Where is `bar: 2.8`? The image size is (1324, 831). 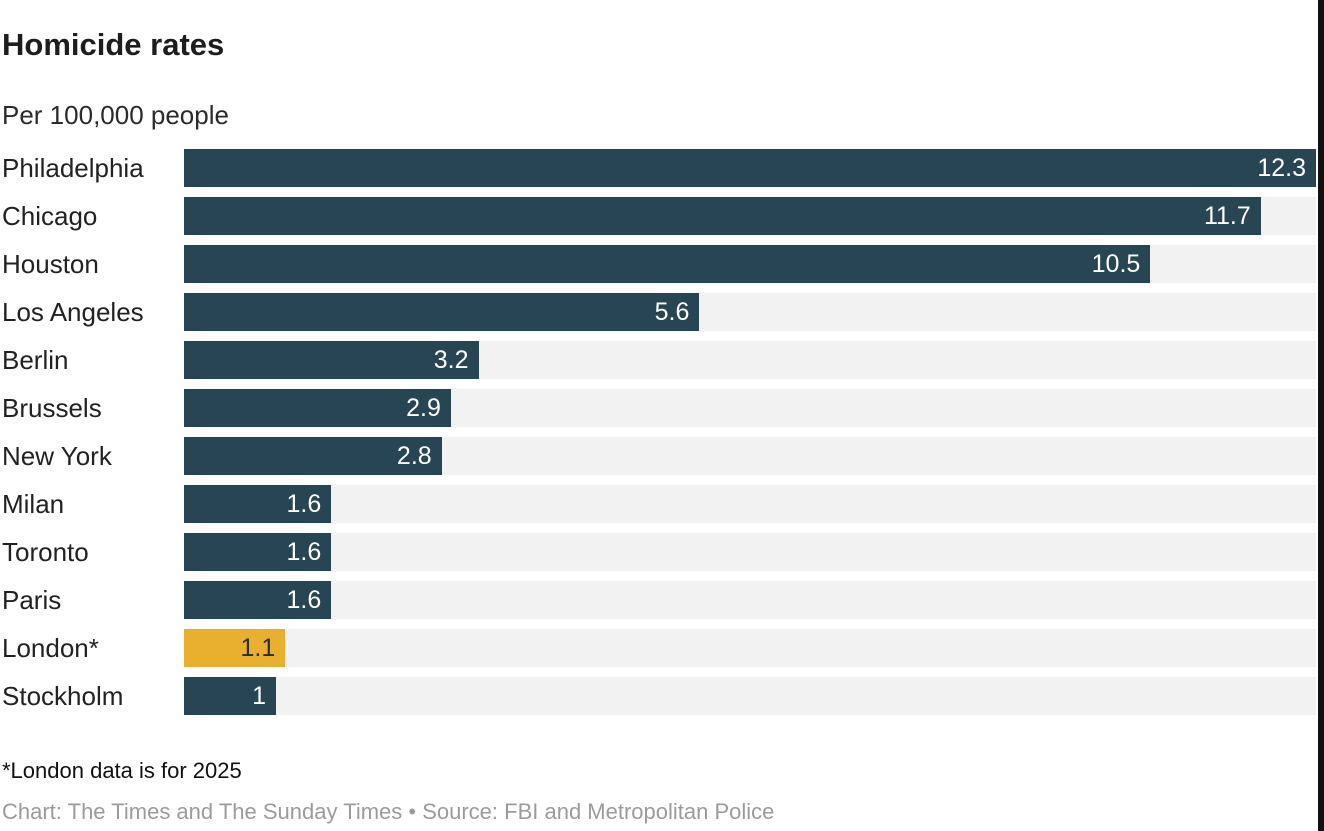
bar: 2.8 is located at coordinates (313, 456).